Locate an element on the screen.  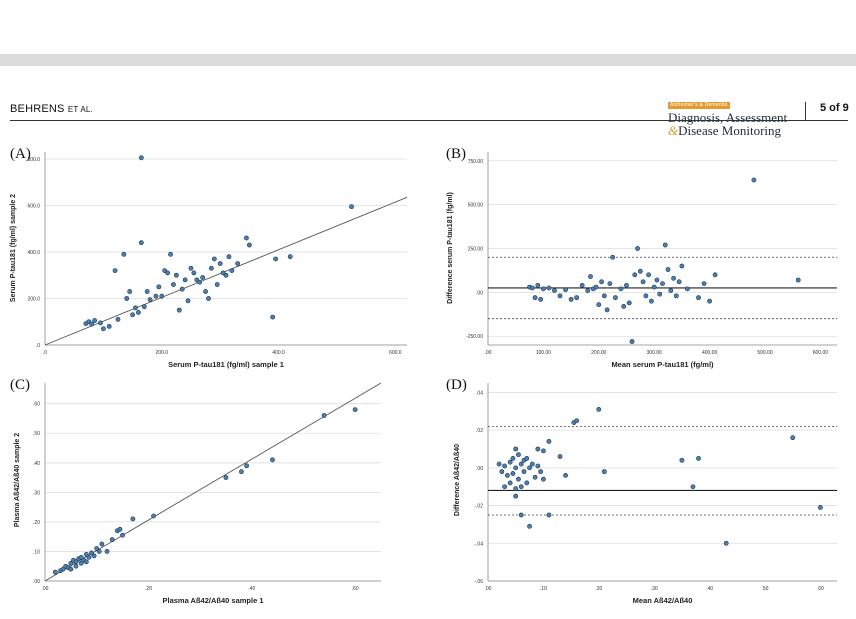
panel-b-y-tick-label: -250.00 is located at coordinates (474, 337).